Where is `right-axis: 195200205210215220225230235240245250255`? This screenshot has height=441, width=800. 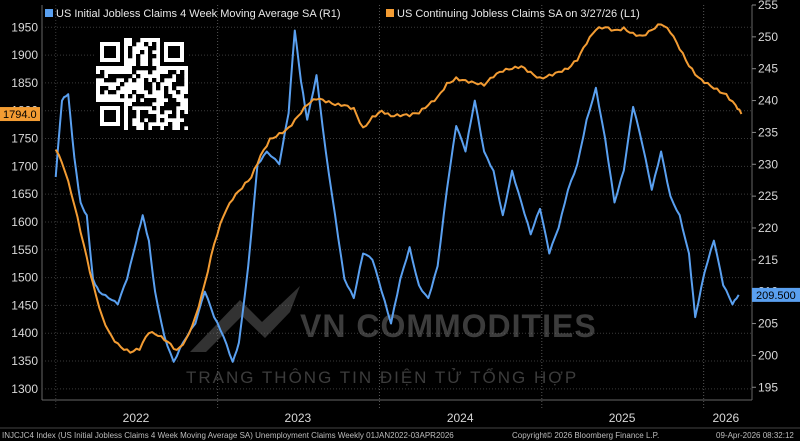 right-axis: 195200205210215220225230235240245250255 is located at coordinates (765, 197).